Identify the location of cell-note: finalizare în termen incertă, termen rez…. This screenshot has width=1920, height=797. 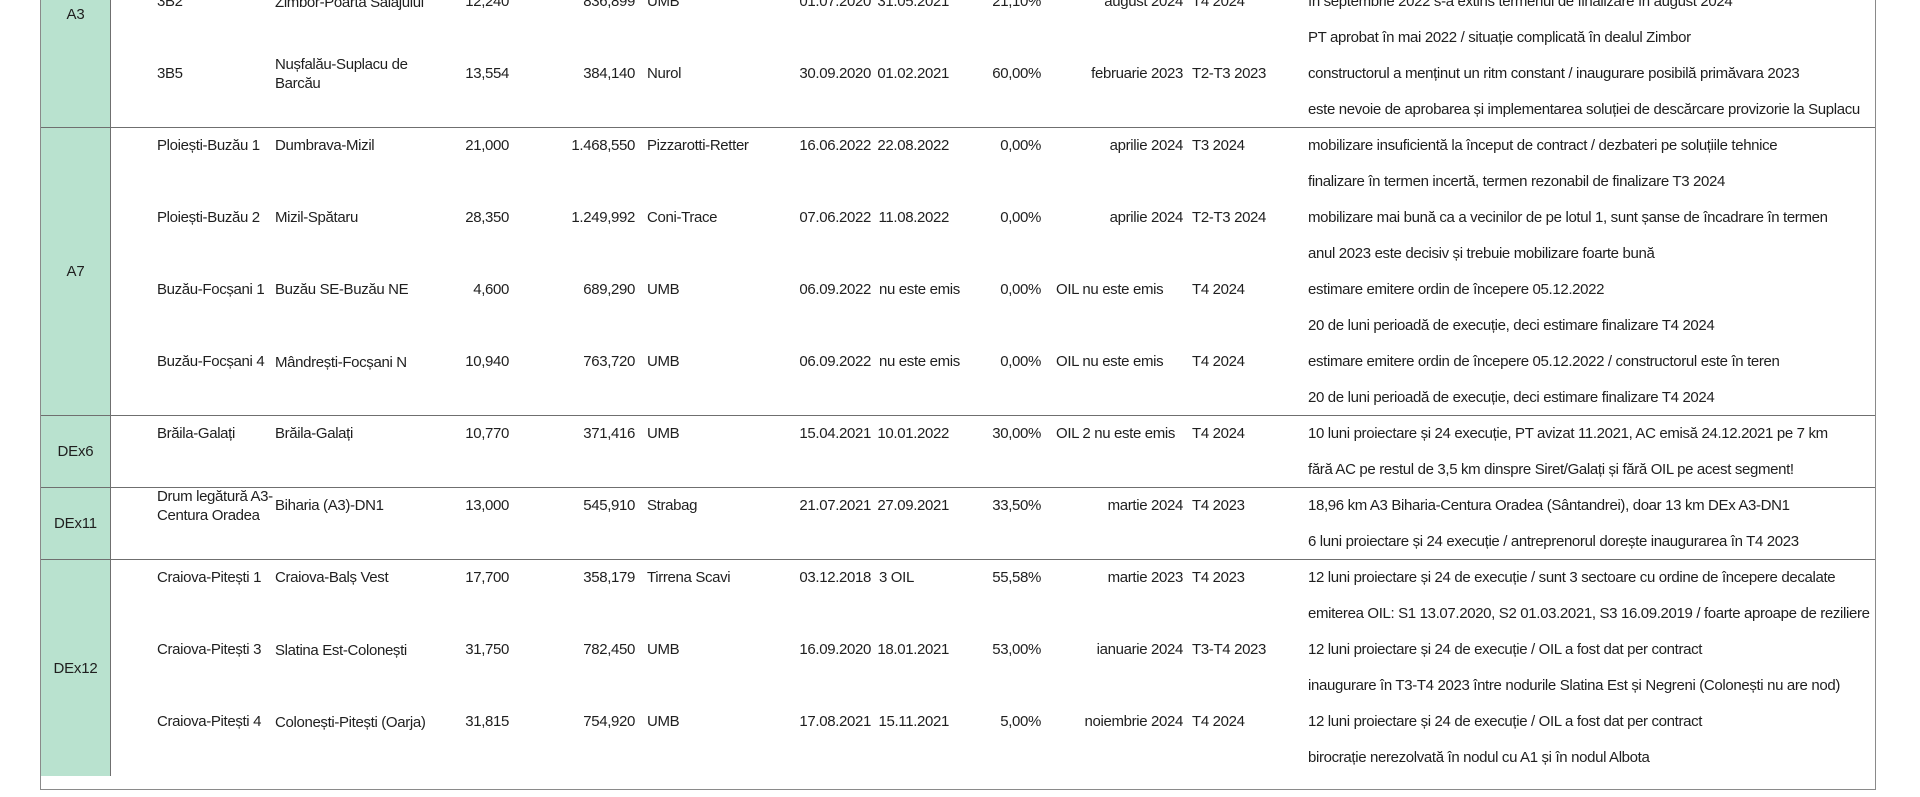
(1516, 181).